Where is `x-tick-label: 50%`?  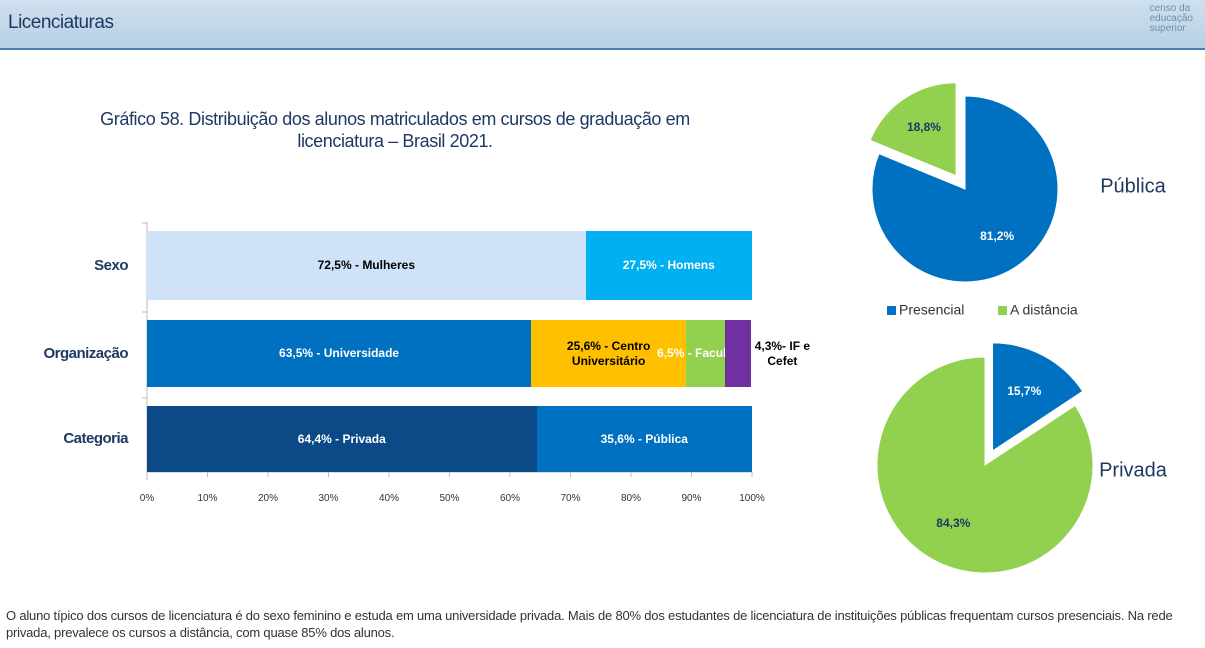
x-tick-label: 50% is located at coordinates (449, 498).